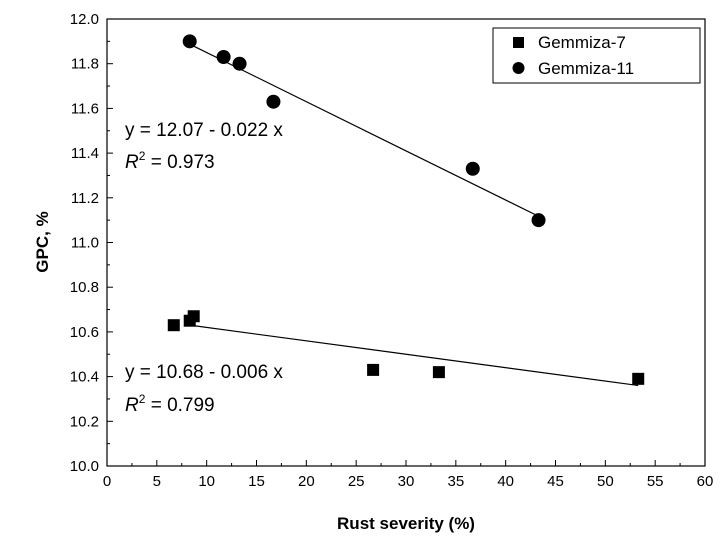 Image resolution: width=720 pixels, height=537 pixels. What do you see at coordinates (505, 481) in the screenshot?
I see `x-tick-label: 40` at bounding box center [505, 481].